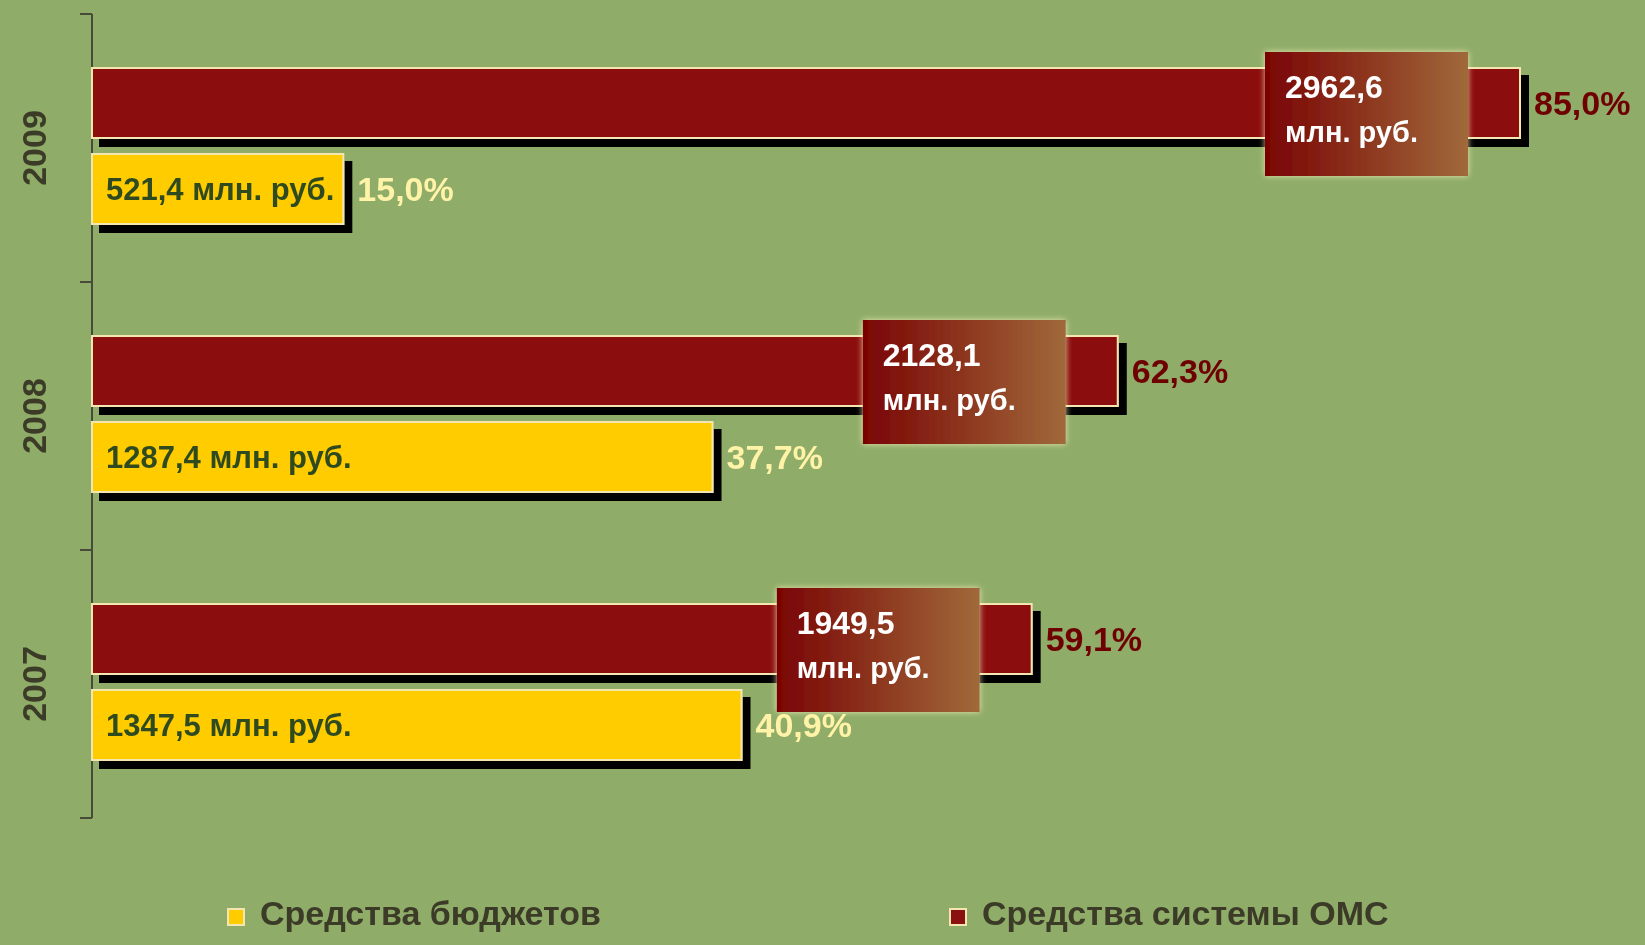  I want to click on data-label: 2962,6 млн. руб., so click(1351, 108).